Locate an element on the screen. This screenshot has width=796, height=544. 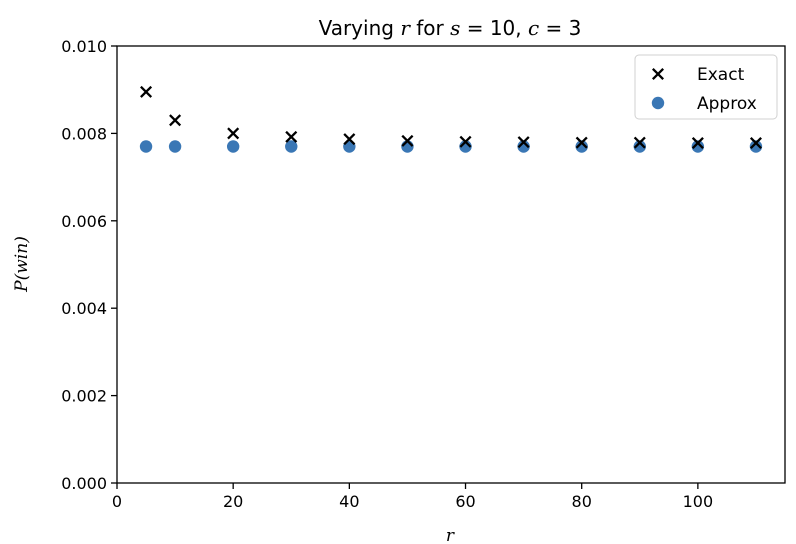
y-tick-label: 0.000 is located at coordinates (84, 483).